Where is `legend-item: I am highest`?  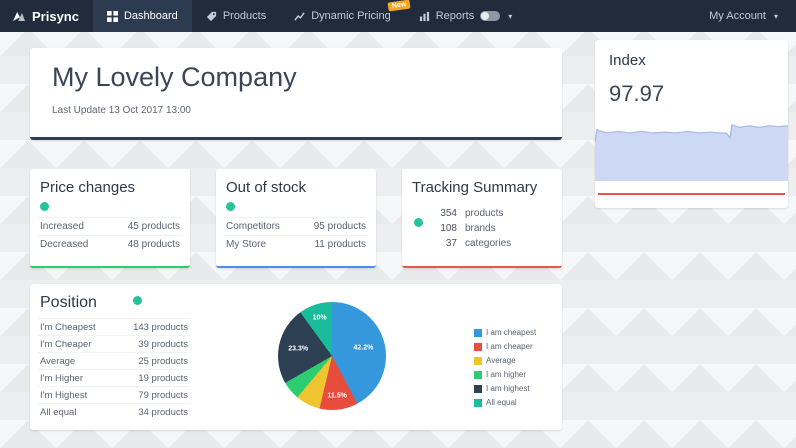 legend-item: I am highest is located at coordinates (514, 388).